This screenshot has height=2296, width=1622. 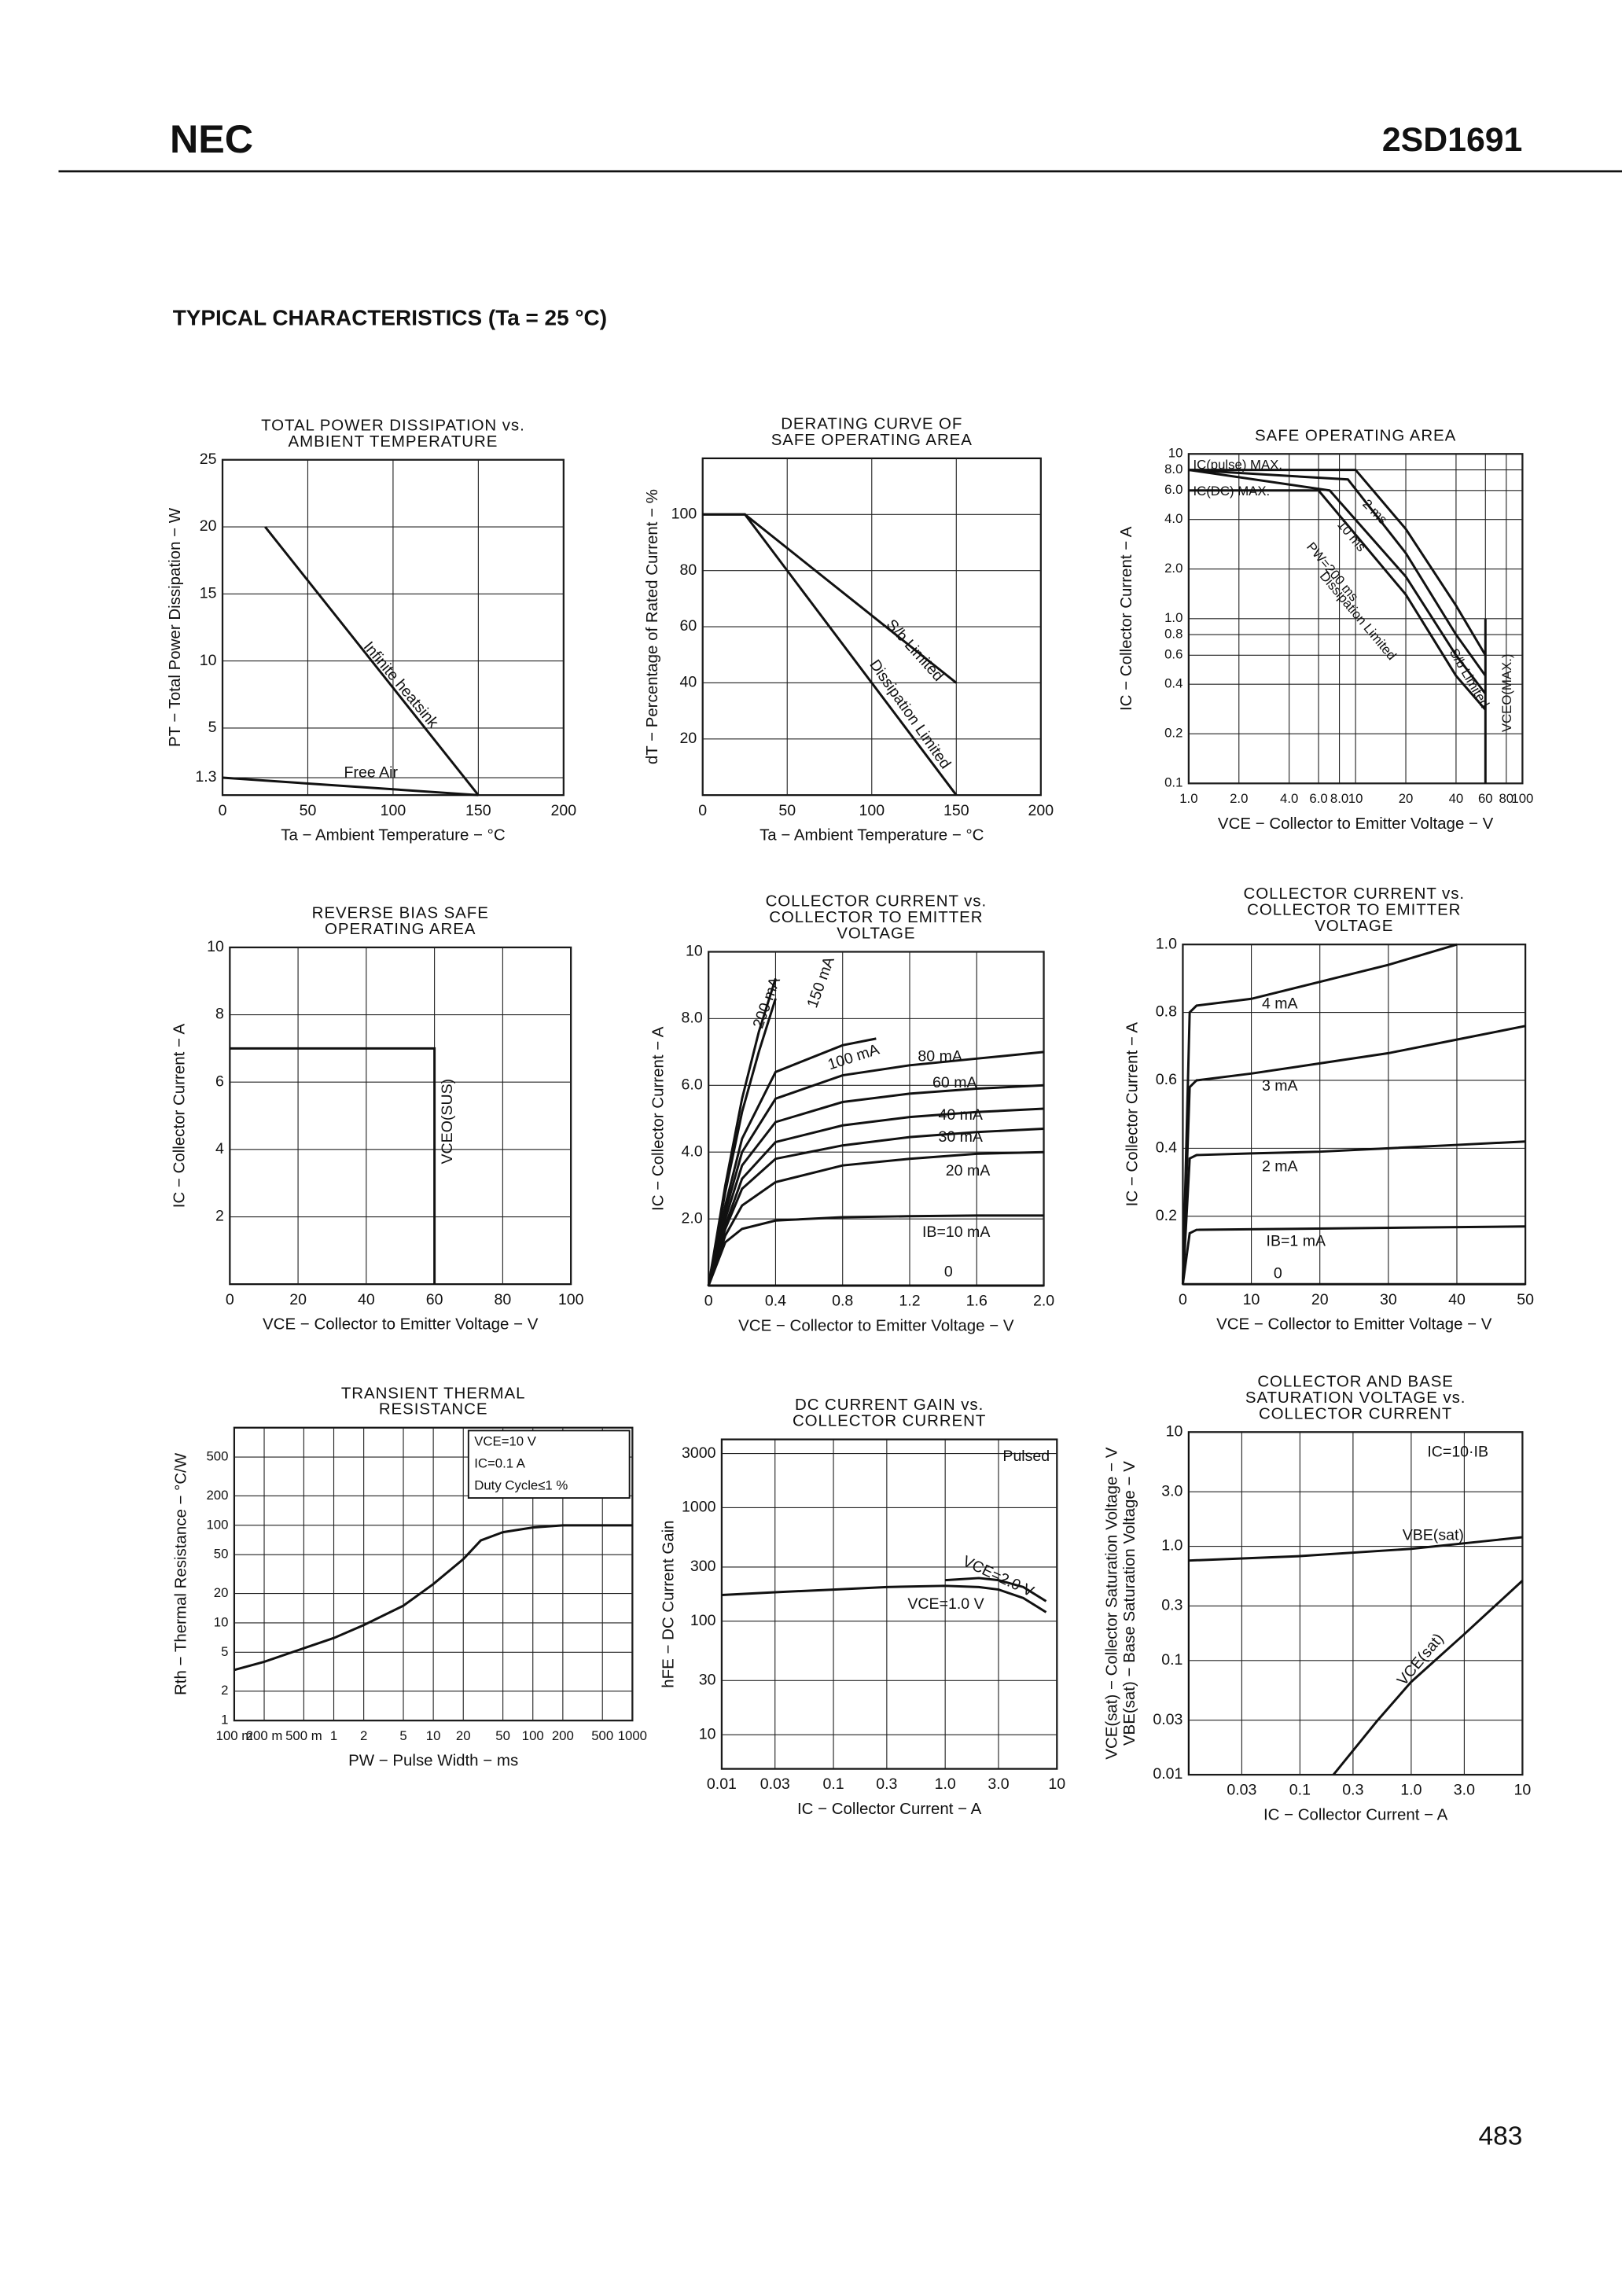 What do you see at coordinates (1388, 1299) in the screenshot?
I see `x-tick-label: 30` at bounding box center [1388, 1299].